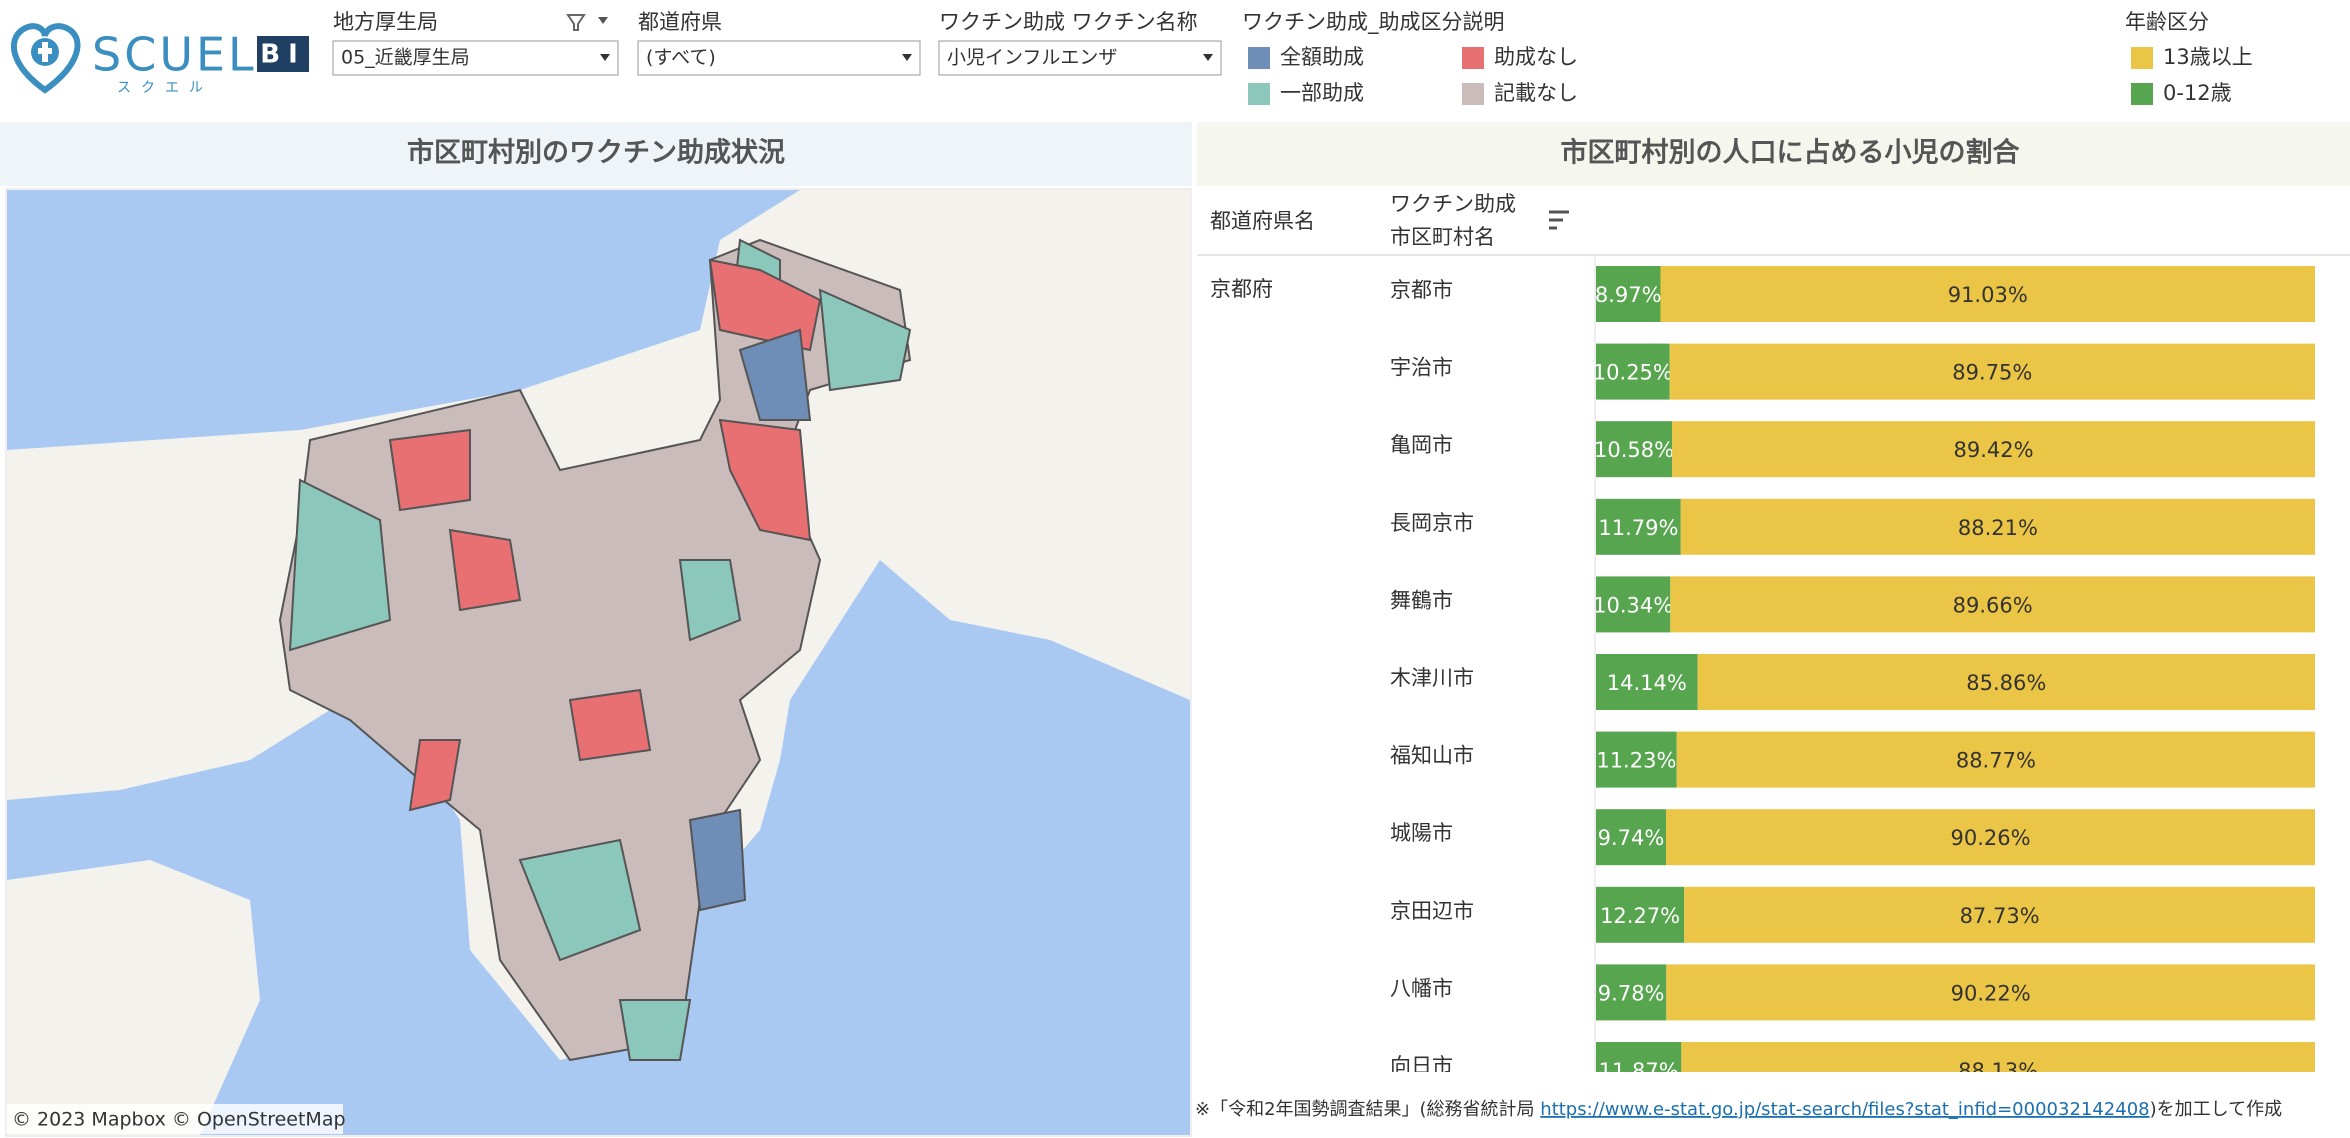  I want to click on bar-label: 11.87%, so click(1639, 1071).